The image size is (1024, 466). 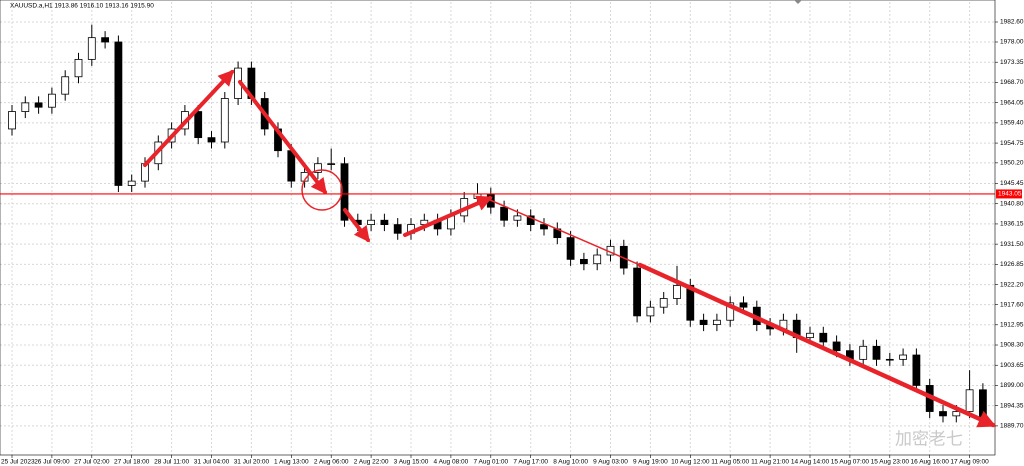 What do you see at coordinates (1012, 203) in the screenshot?
I see `y-tick-label: 1940.80` at bounding box center [1012, 203].